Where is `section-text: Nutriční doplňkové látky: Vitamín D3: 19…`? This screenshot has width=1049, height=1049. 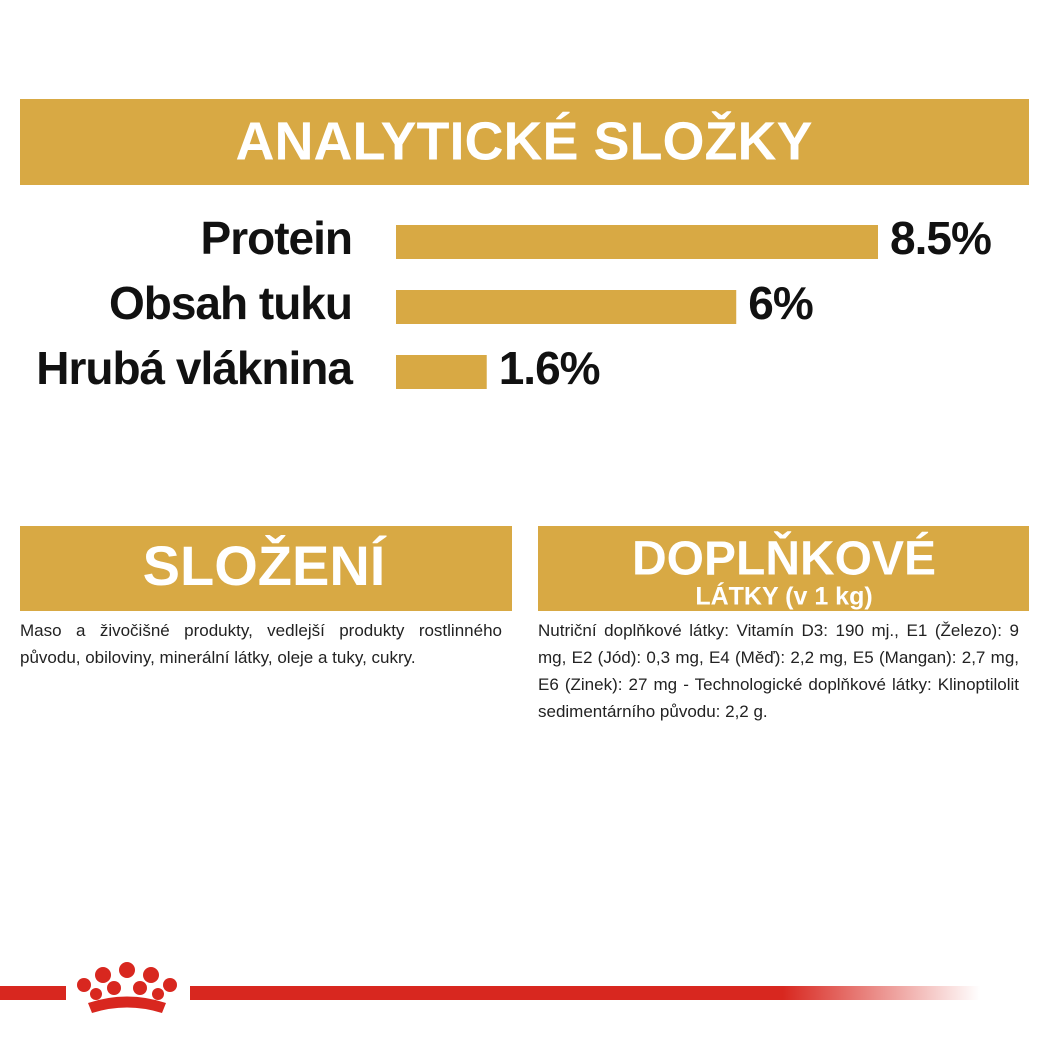
section-text: Nutriční doplňkové látky: Vitamín D3: 19… is located at coordinates (778, 671).